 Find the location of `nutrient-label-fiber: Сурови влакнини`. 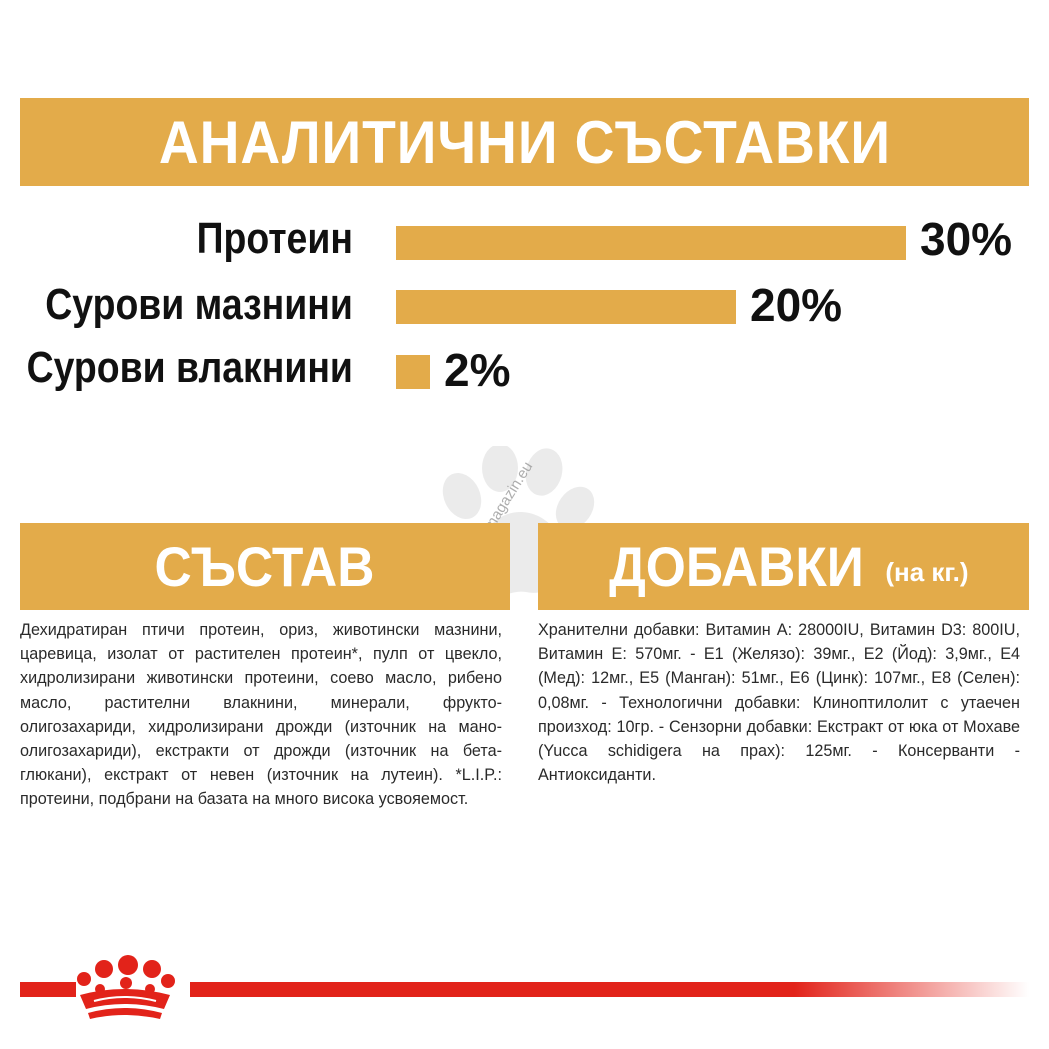

nutrient-label-fiber: Сурови влакнини is located at coordinates (189, 367).